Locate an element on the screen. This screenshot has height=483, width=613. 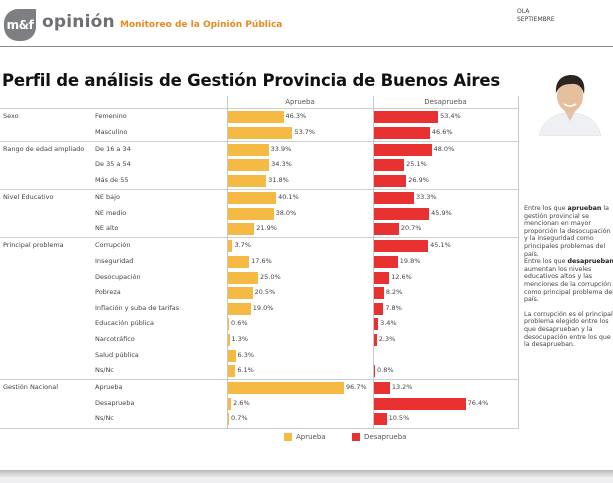
value-label-aprueba: 19.0% is located at coordinates (263, 307).